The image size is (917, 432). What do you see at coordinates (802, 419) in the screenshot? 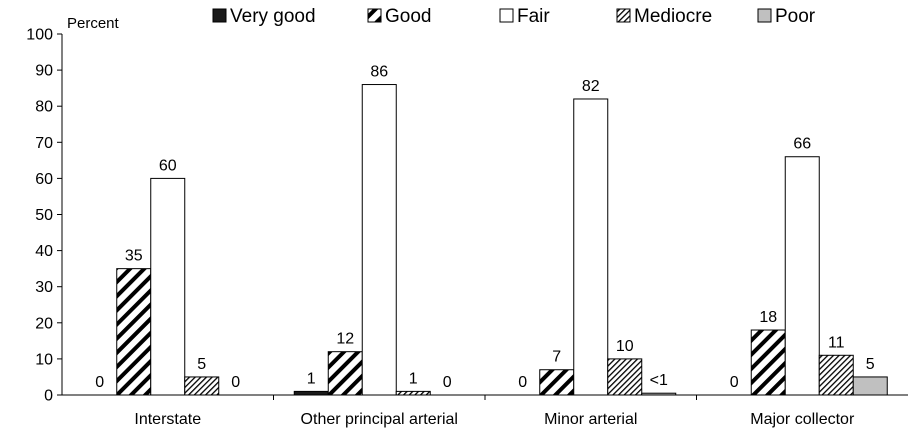
I see `category-label: Major collector` at bounding box center [802, 419].